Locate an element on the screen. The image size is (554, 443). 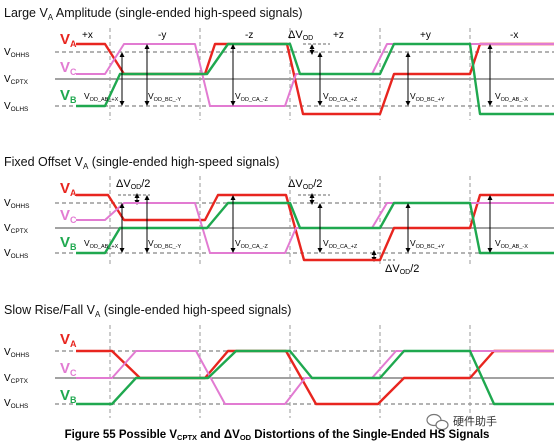
panel1-vod-bc-py: VOD_BC_+Y is located at coordinates (427, 97).